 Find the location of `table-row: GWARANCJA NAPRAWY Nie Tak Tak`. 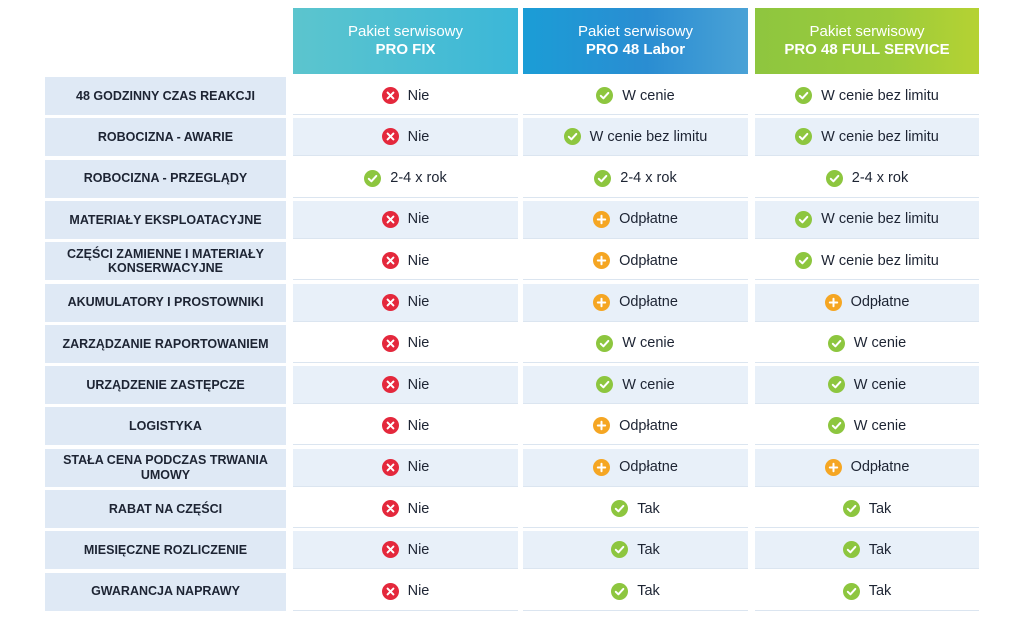

table-row: GWARANCJA NAPRAWY Nie Tak Tak is located at coordinates (512, 591).